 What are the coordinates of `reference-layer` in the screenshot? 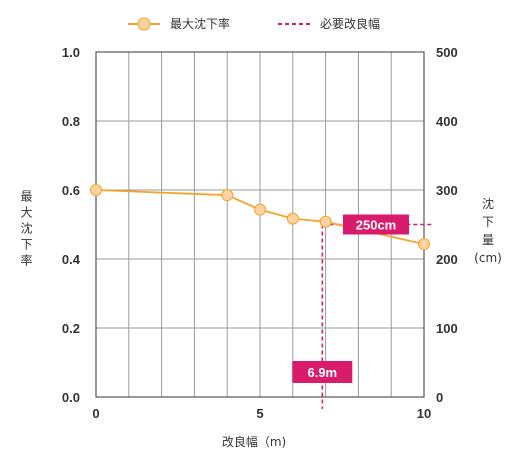 It's located at (377, 316).